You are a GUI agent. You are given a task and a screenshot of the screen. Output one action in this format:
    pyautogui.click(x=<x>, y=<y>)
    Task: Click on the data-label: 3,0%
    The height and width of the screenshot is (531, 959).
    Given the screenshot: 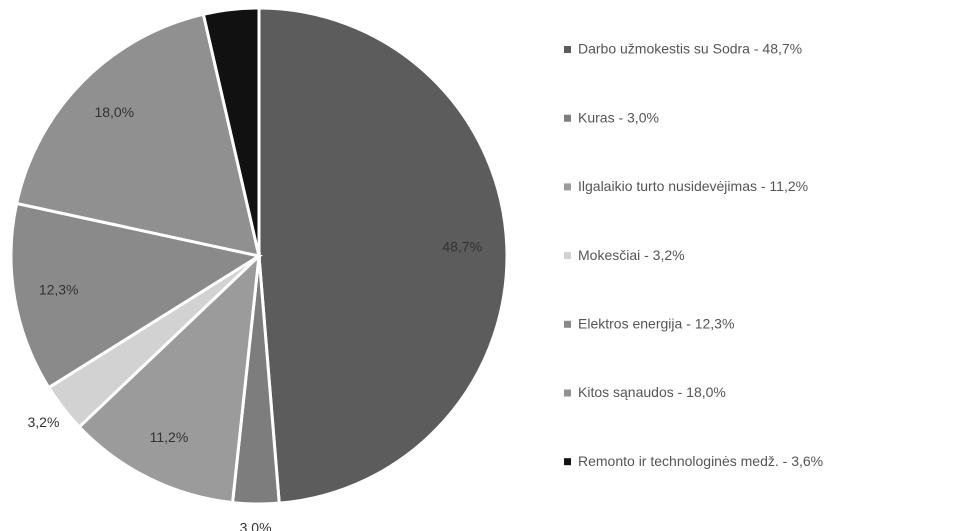 What is the action you would take?
    pyautogui.click(x=256, y=525)
    